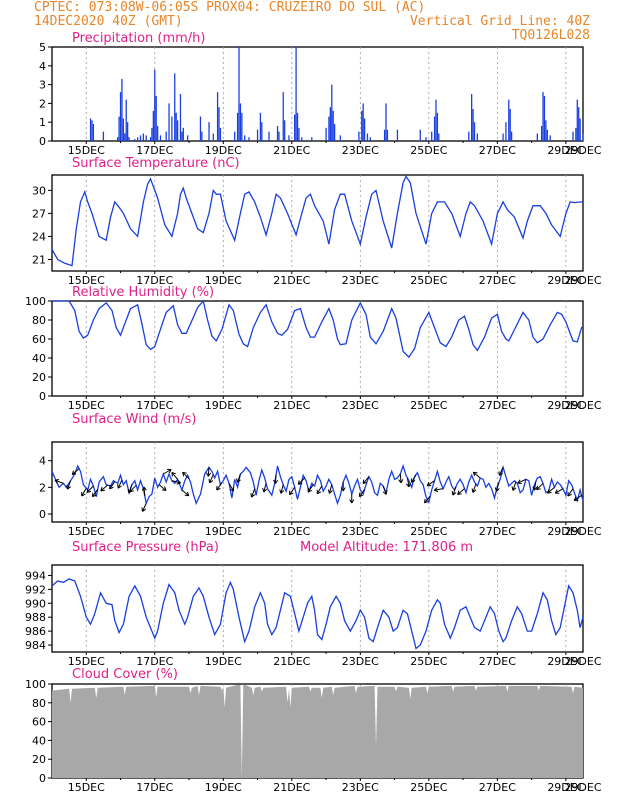 This screenshot has width=618, height=800. What do you see at coordinates (317, 482) in the screenshot?
I see `wind-frame` at bounding box center [317, 482].